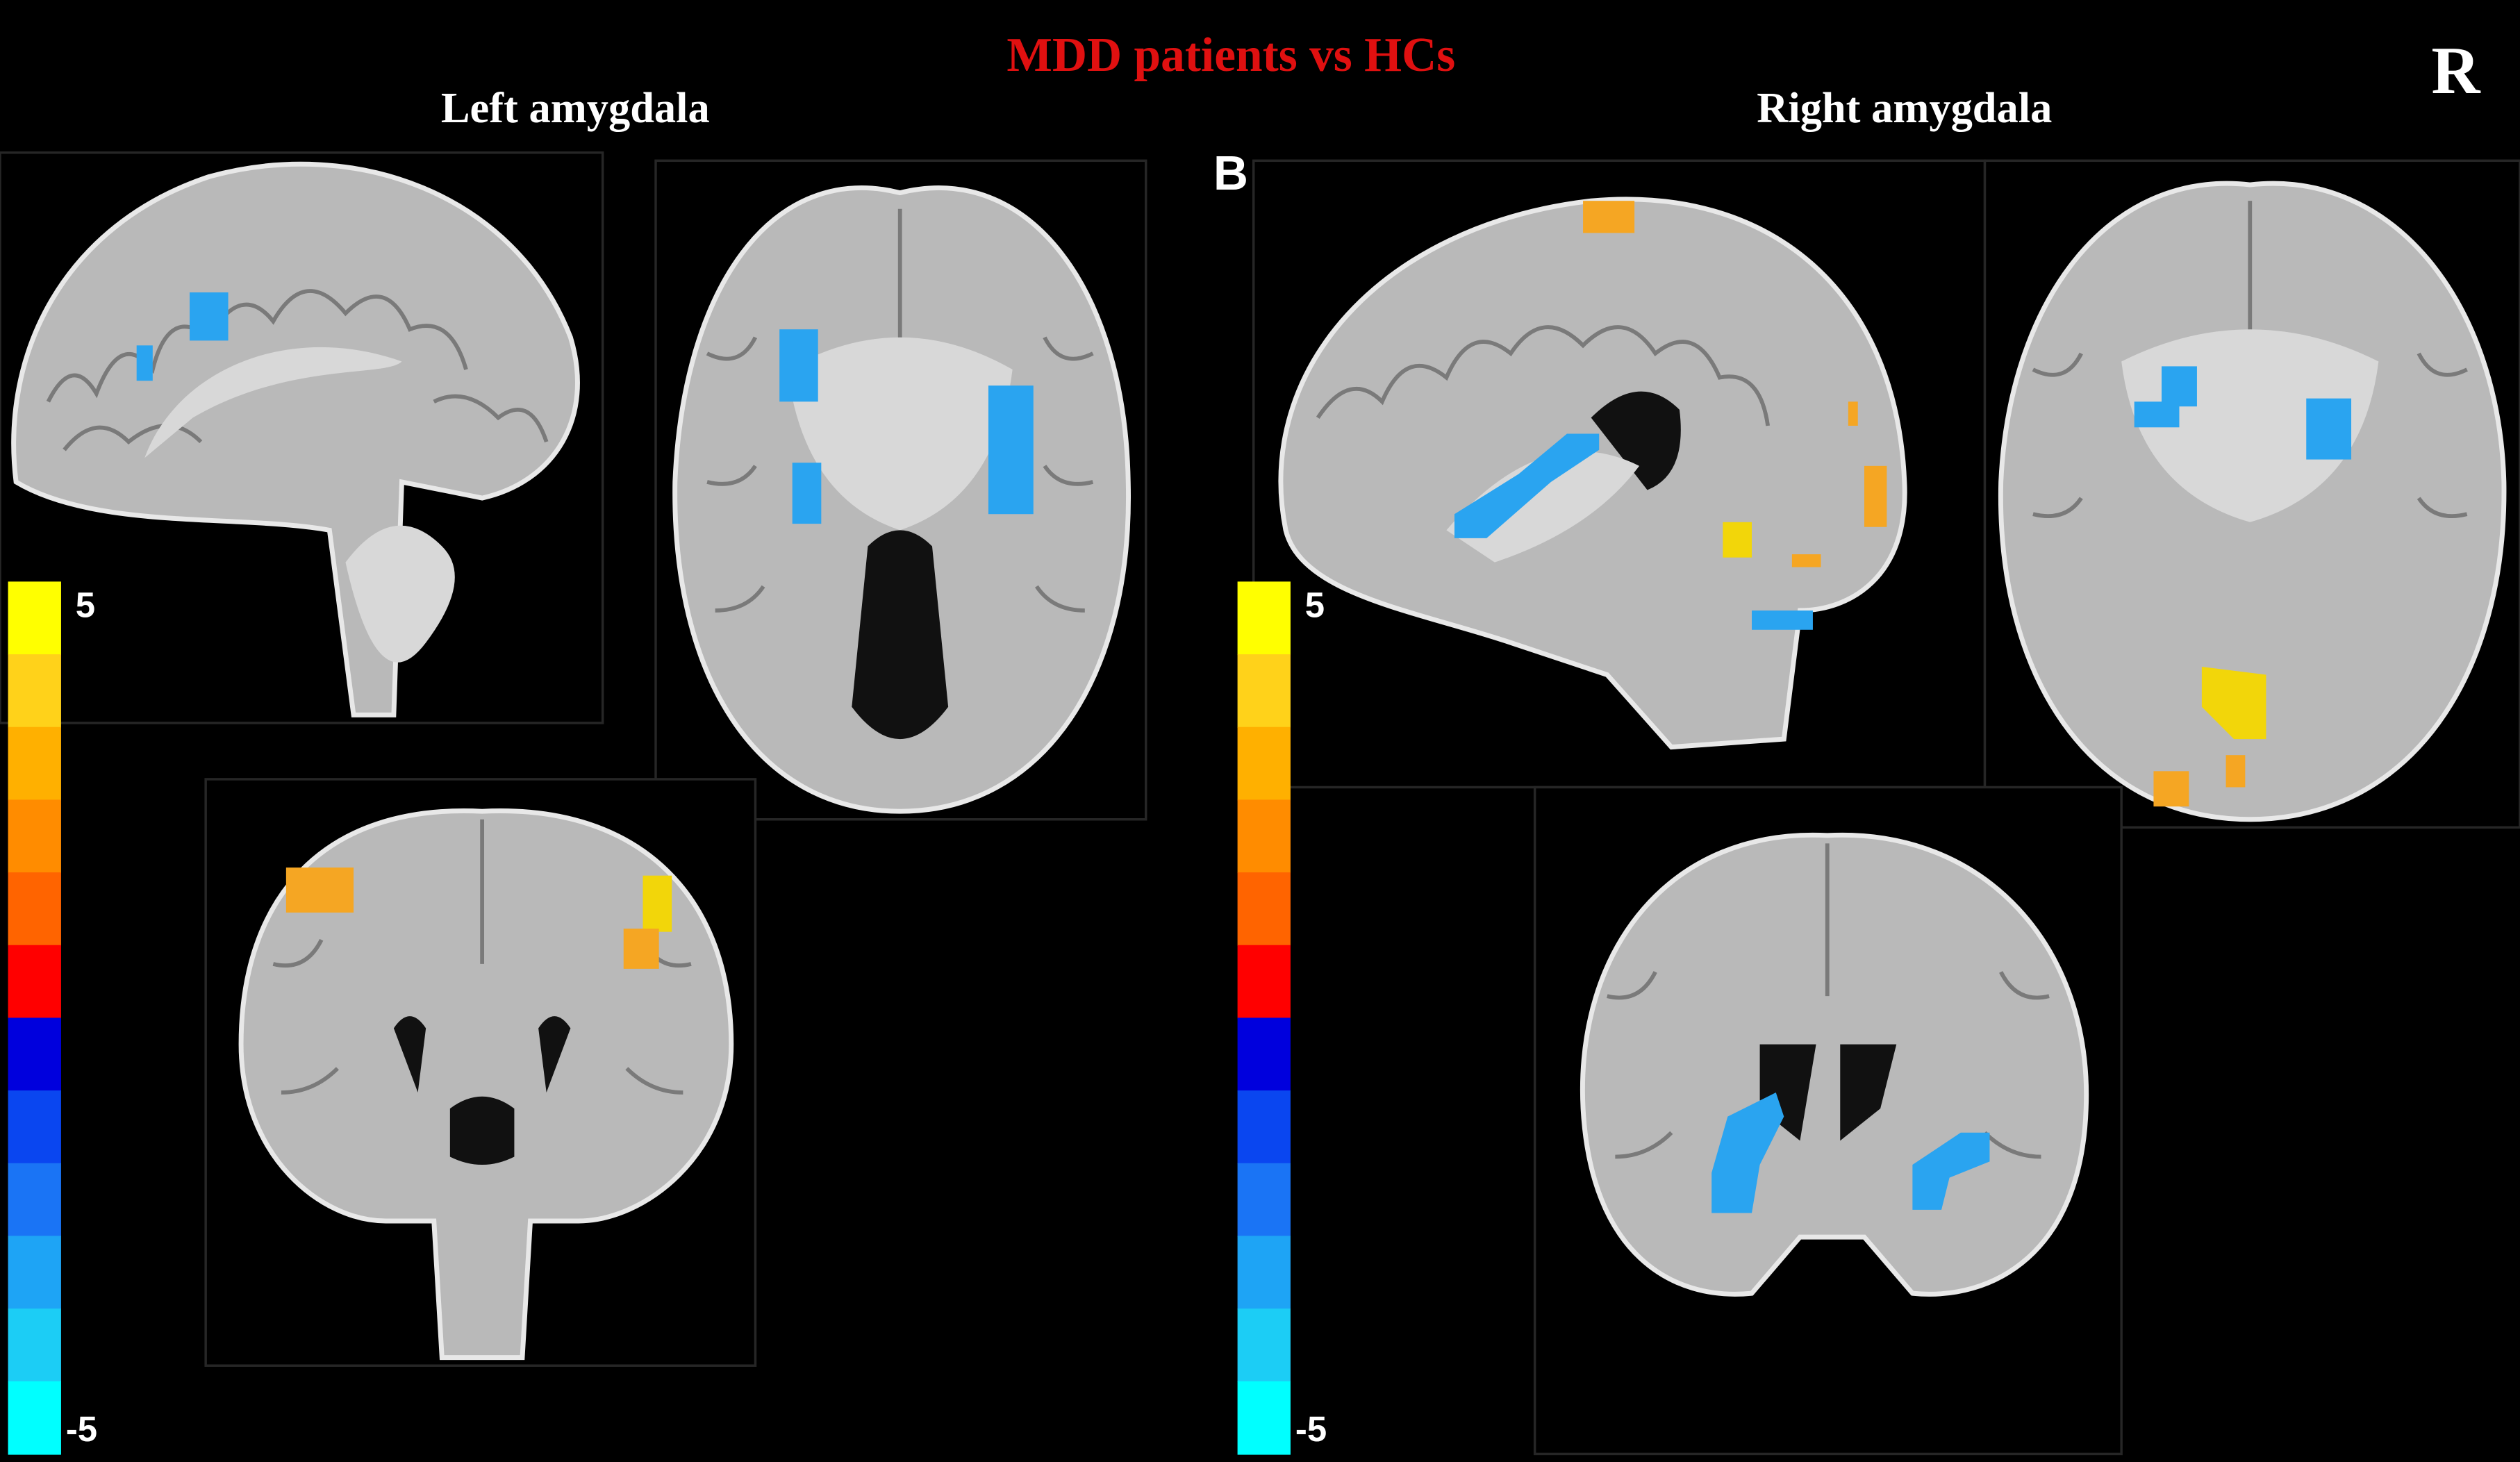 The width and height of the screenshot is (2520, 1462). What do you see at coordinates (575, 107) in the screenshot?
I see `panel-title: Left amygdala` at bounding box center [575, 107].